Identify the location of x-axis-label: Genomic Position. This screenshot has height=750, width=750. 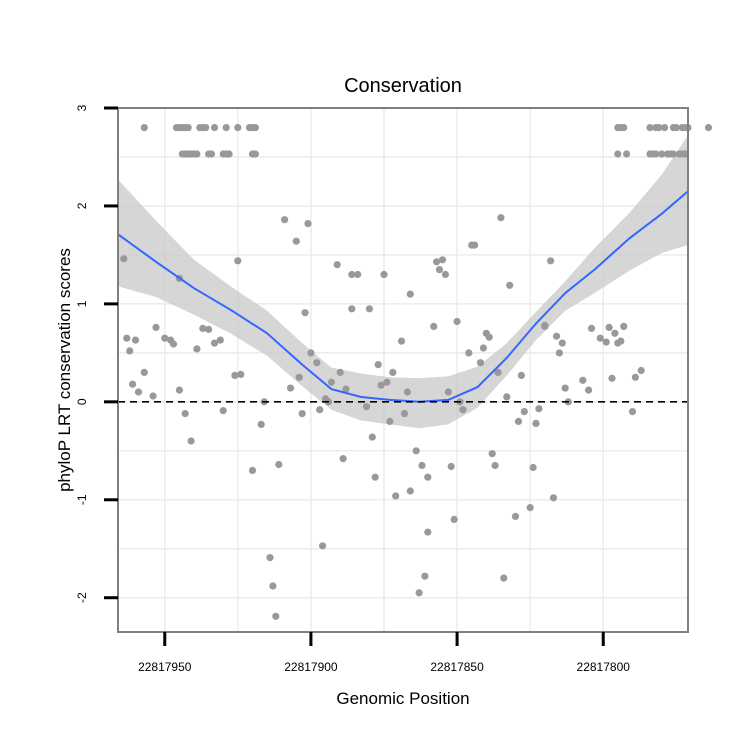
(402, 698).